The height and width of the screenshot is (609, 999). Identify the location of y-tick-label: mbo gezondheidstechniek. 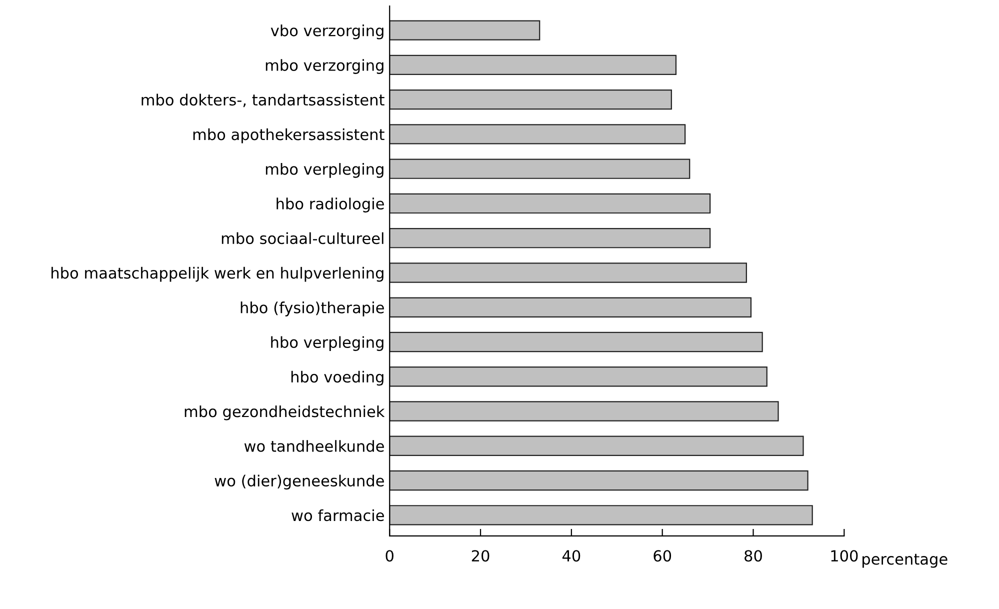
(284, 412).